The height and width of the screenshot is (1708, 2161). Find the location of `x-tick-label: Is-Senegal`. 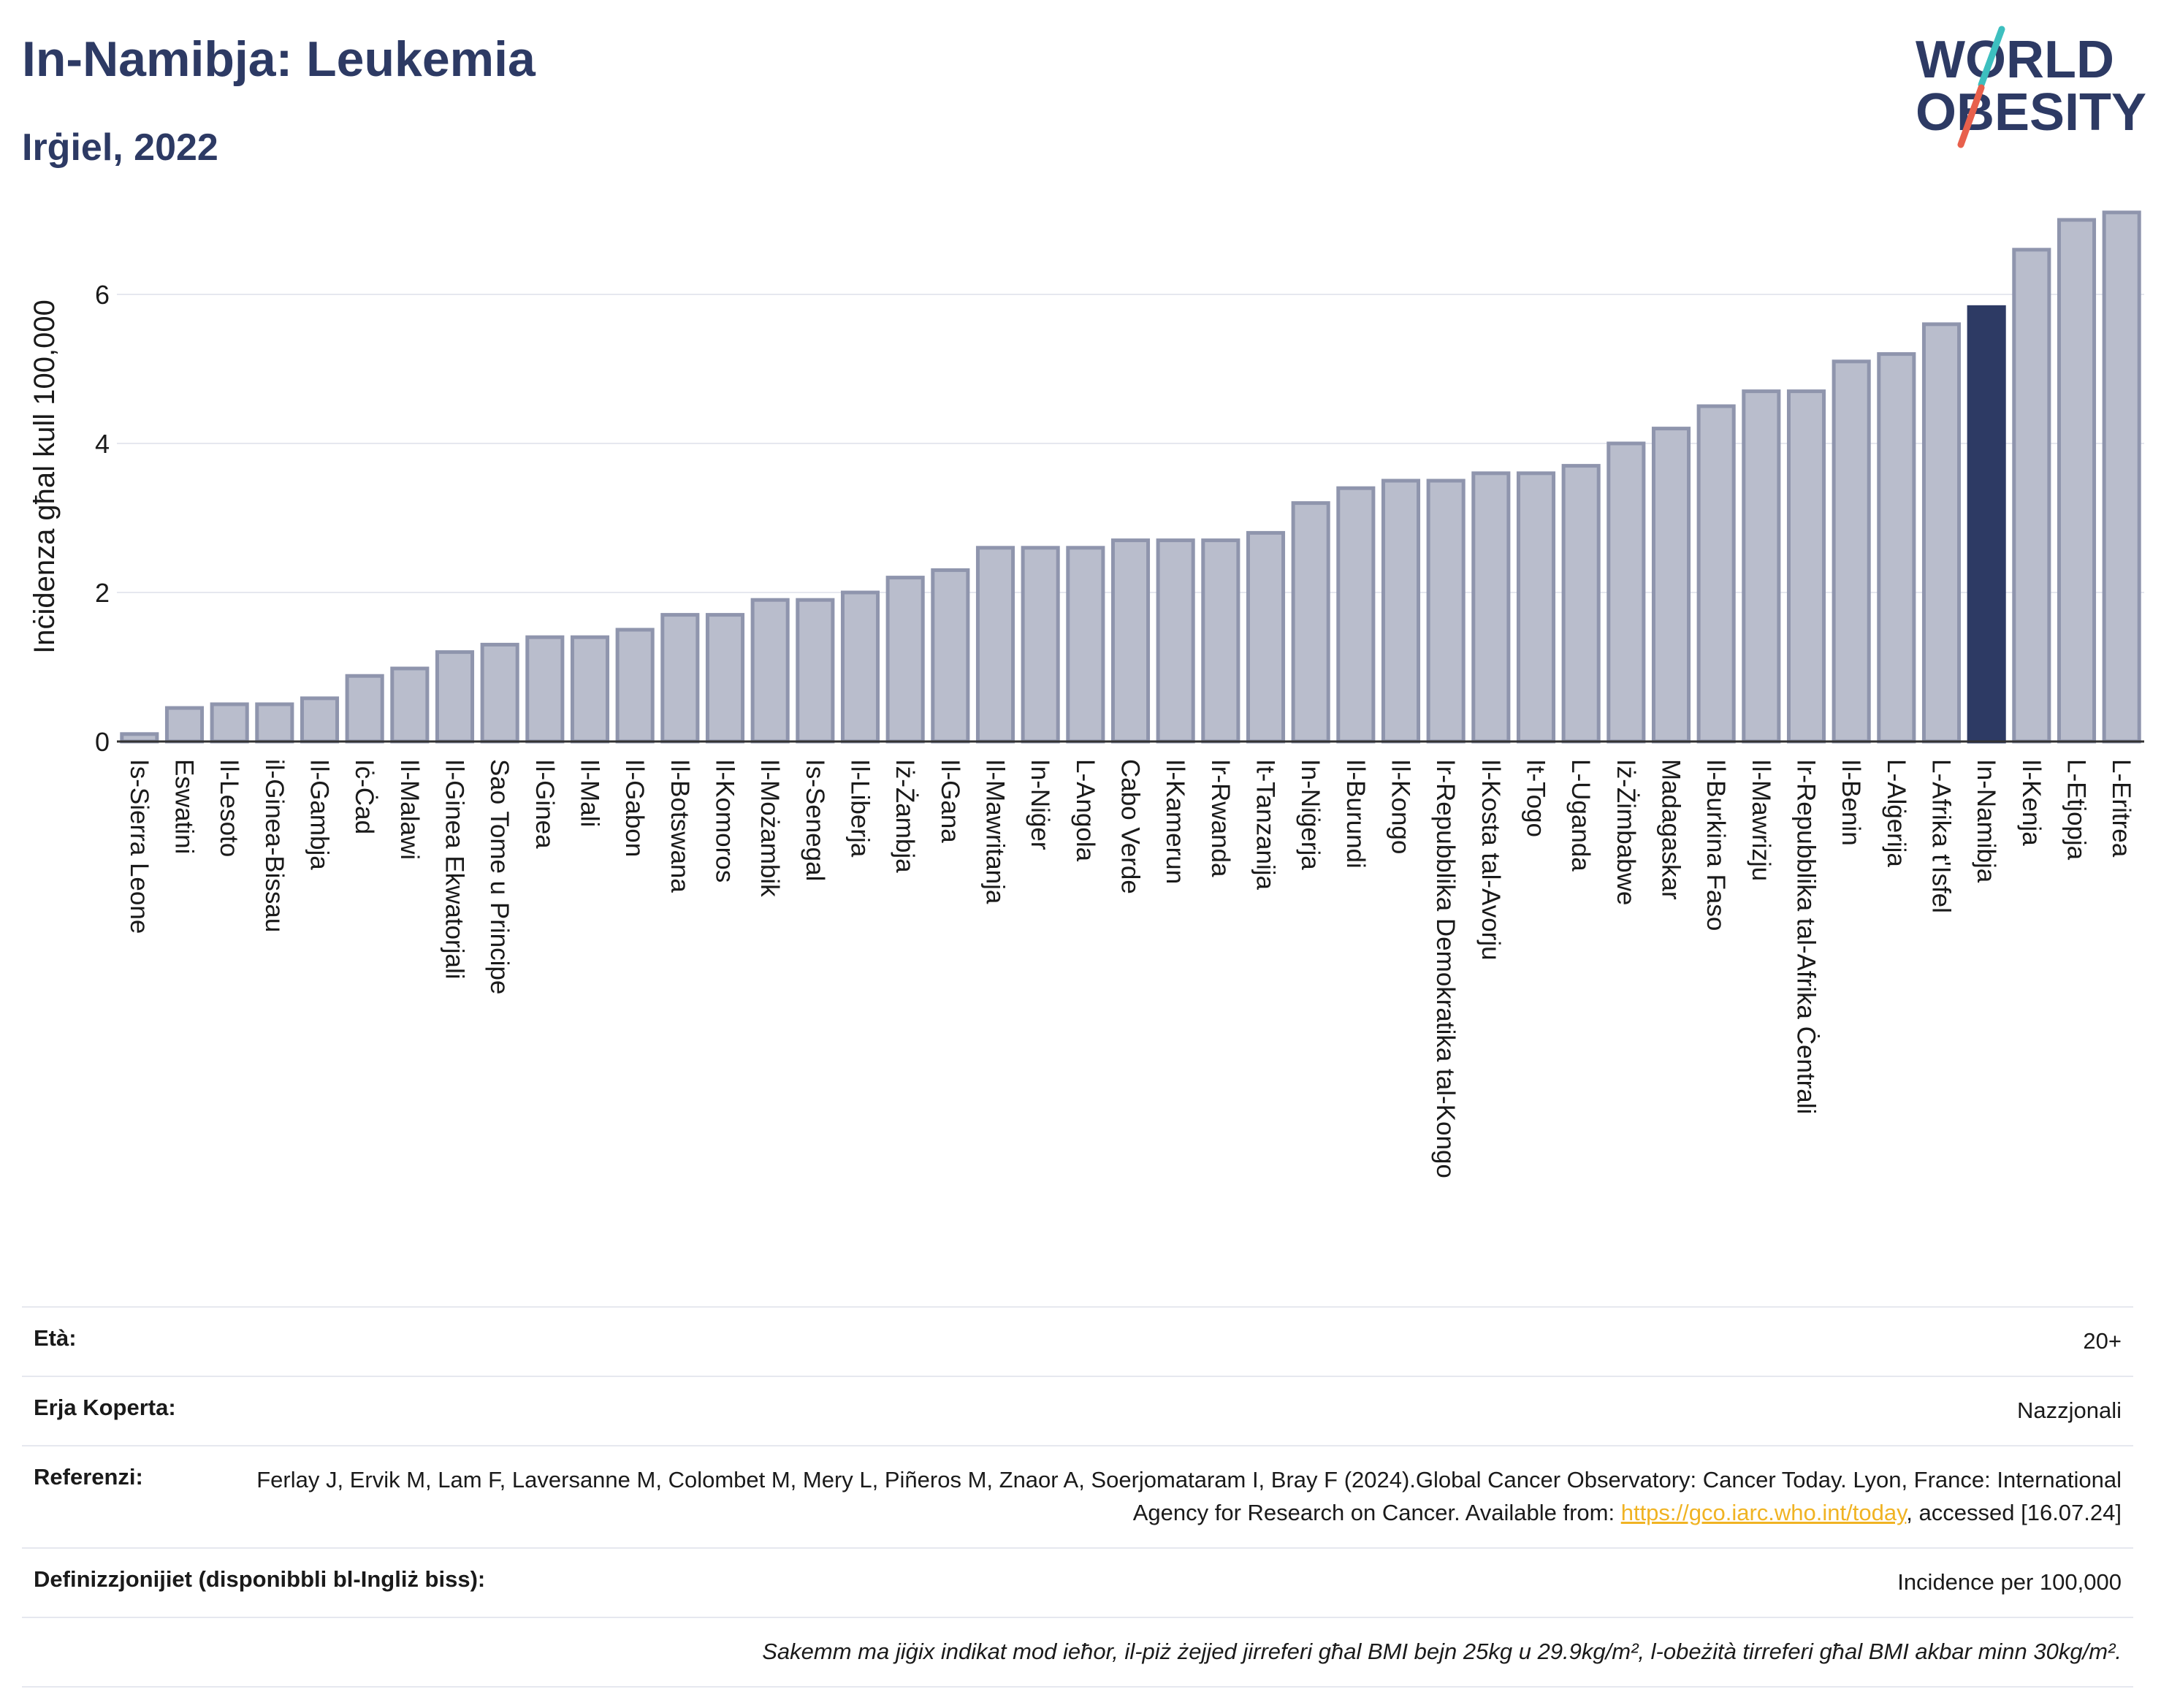

x-tick-label: Is-Senegal is located at coordinates (815, 820).